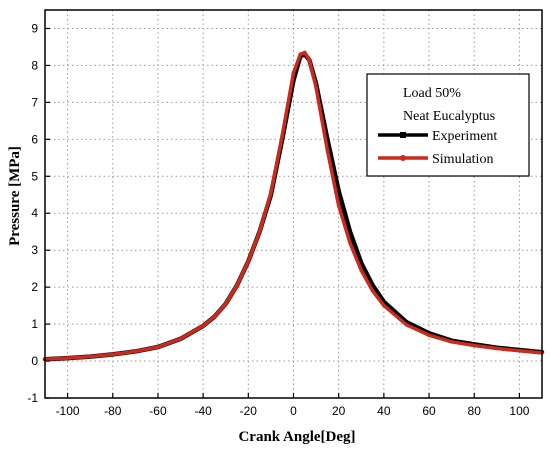 The height and width of the screenshot is (450, 550). I want to click on x-tick-label: -100, so click(68, 411).